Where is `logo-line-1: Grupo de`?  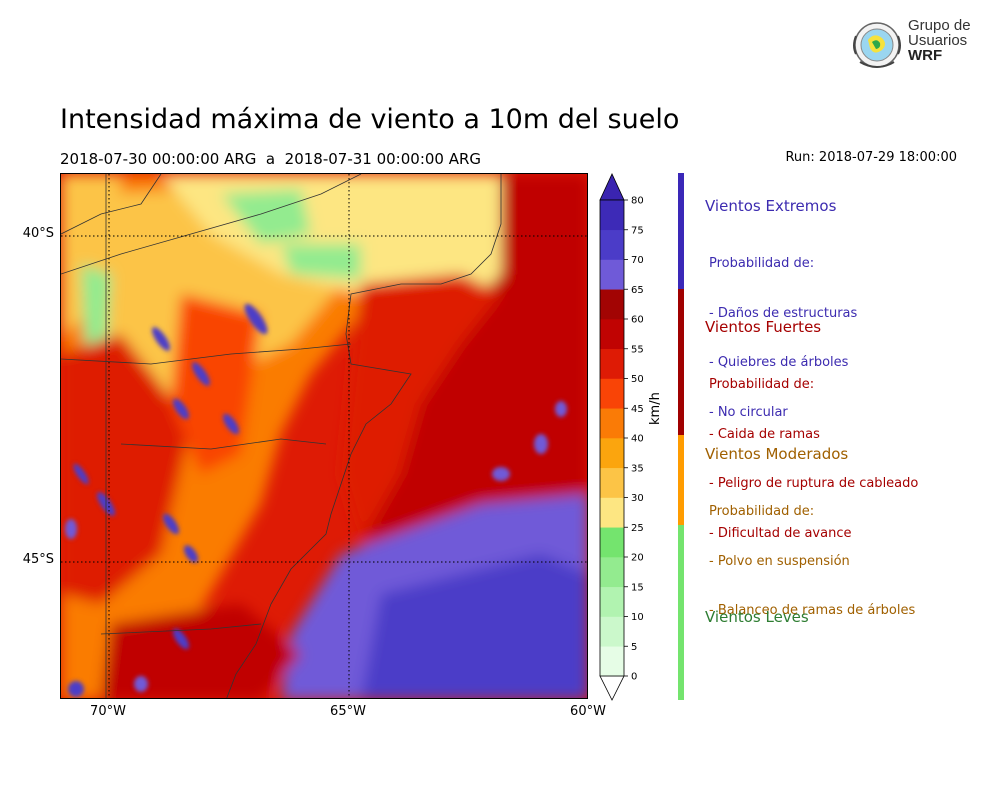 logo-line-1: Grupo de is located at coordinates (939, 25).